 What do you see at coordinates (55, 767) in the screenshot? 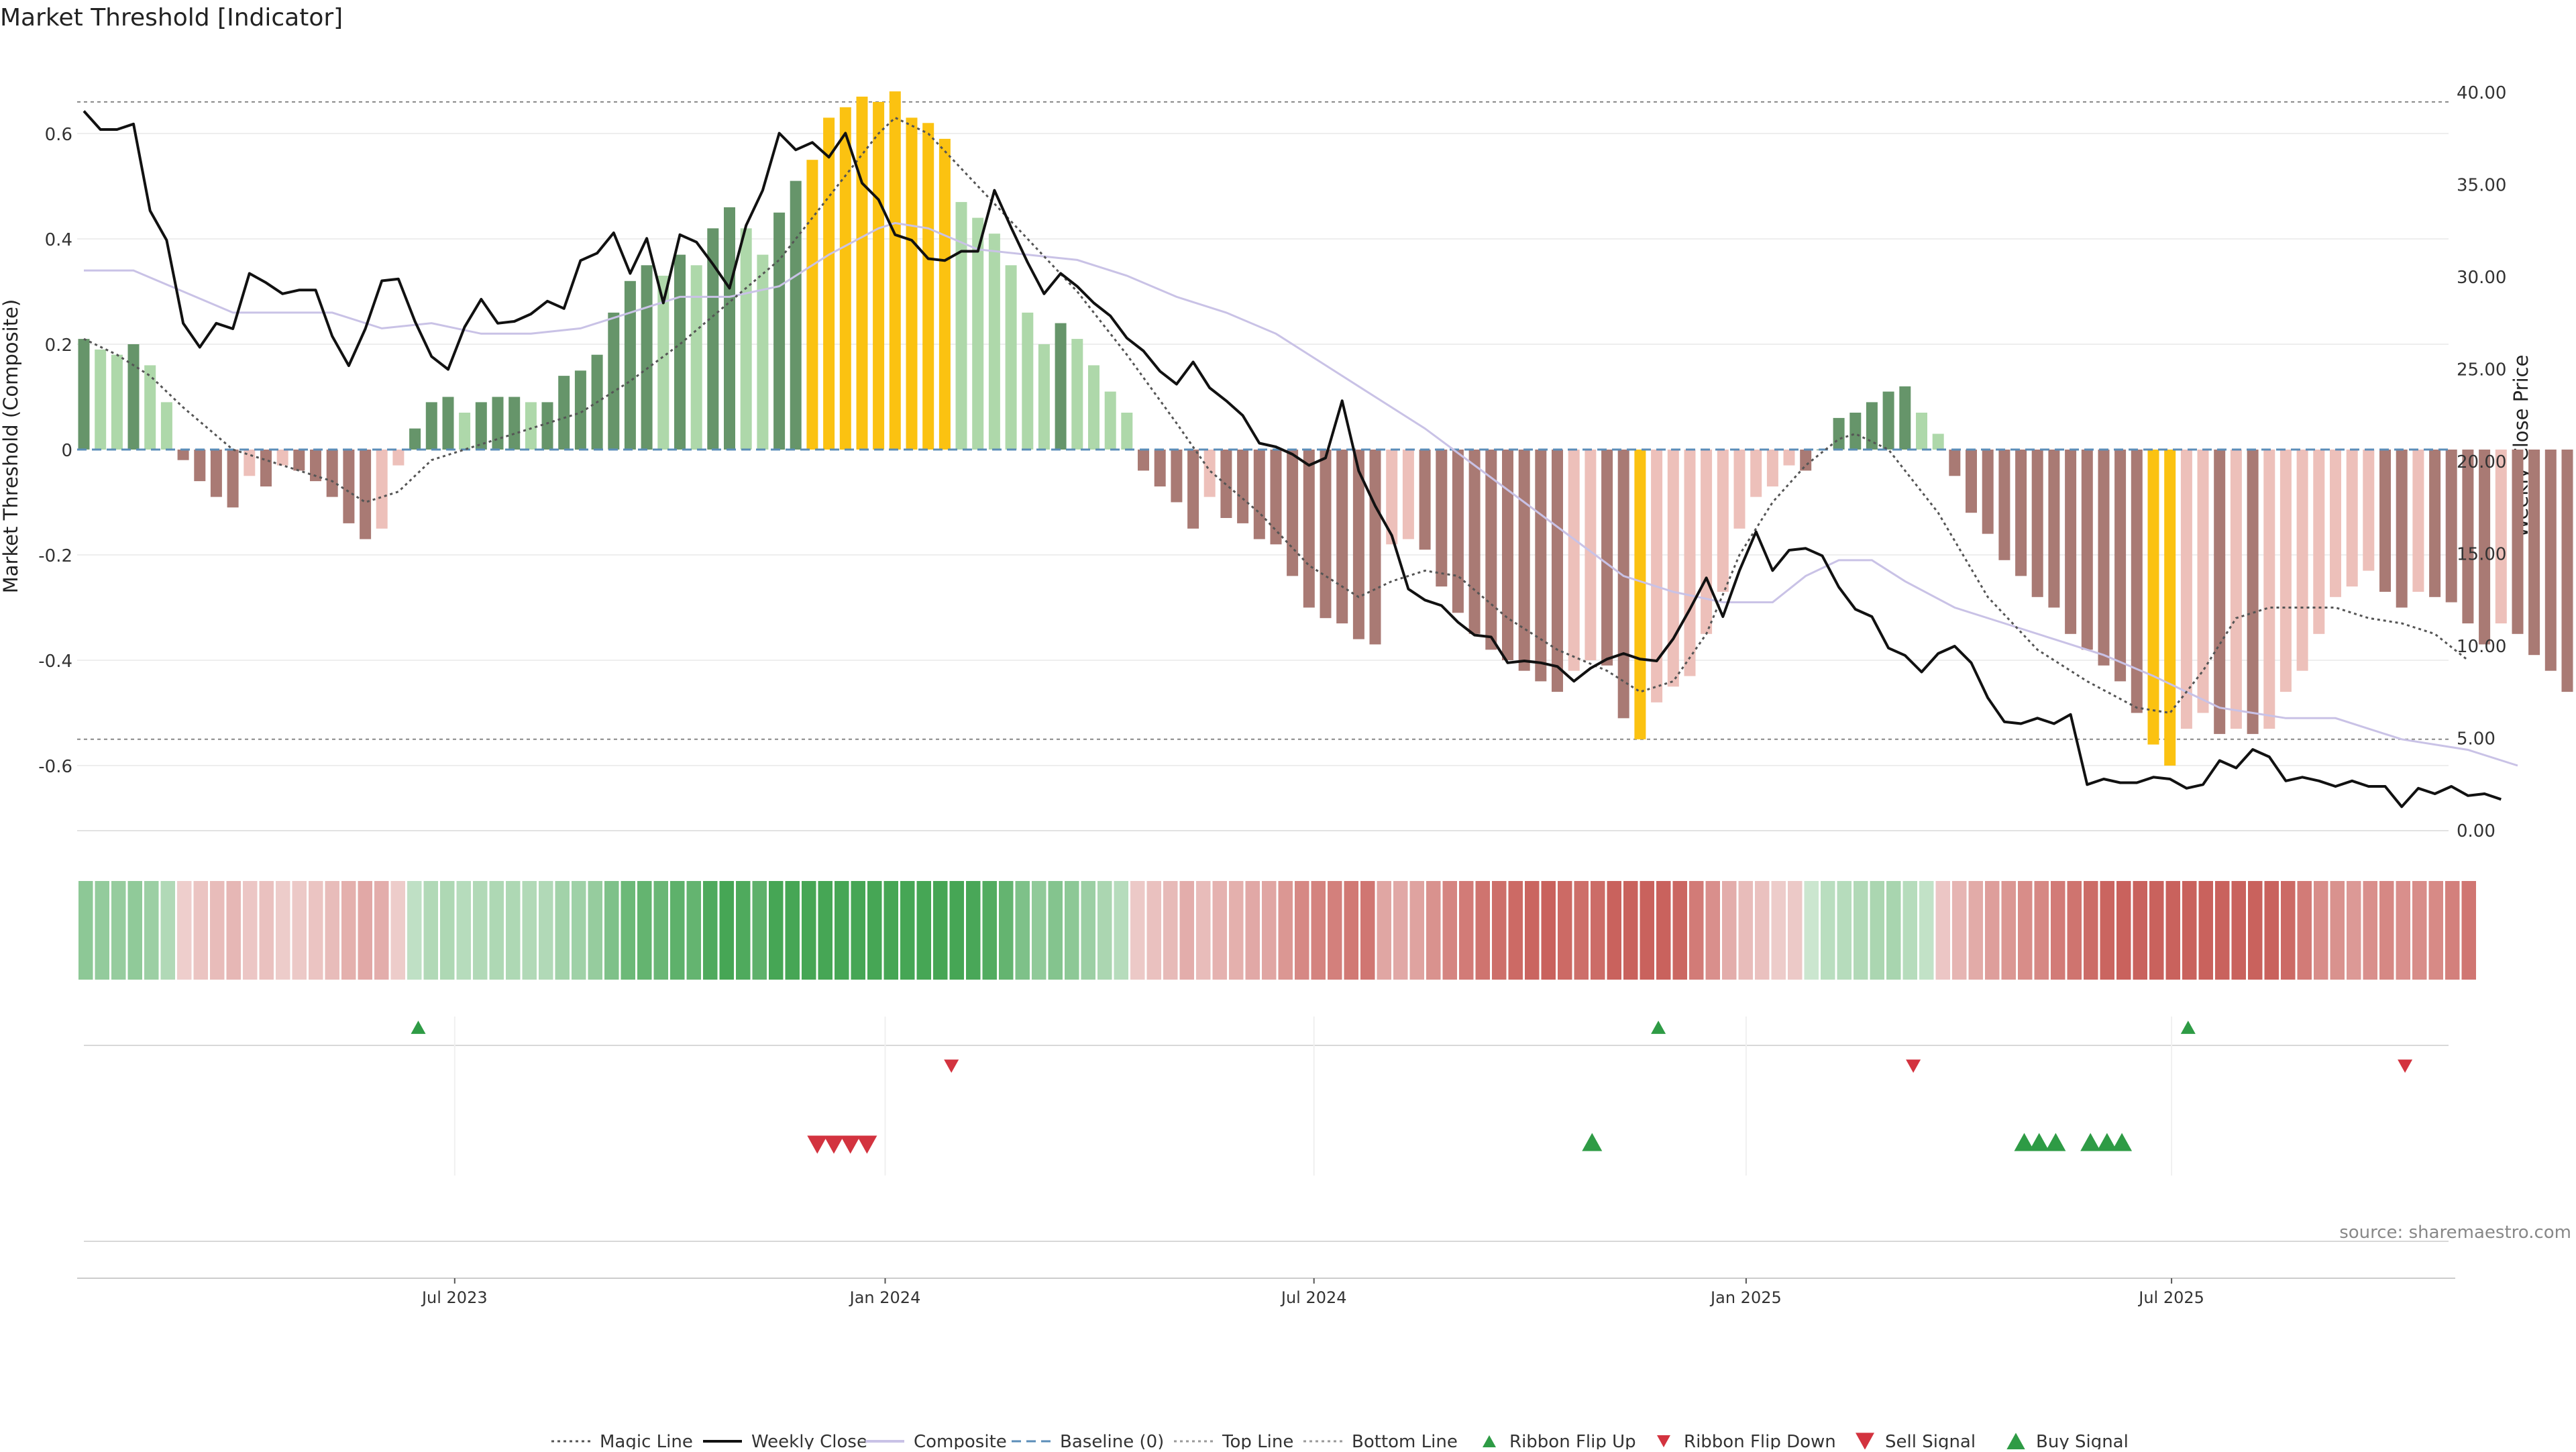
I see `left-tick-label: -0.6` at bounding box center [55, 767].